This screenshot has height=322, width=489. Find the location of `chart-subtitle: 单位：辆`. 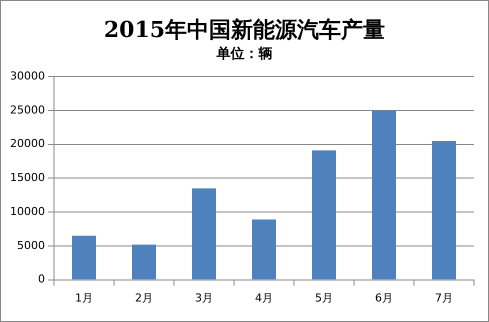

chart-subtitle: 单位：辆 is located at coordinates (245, 54).